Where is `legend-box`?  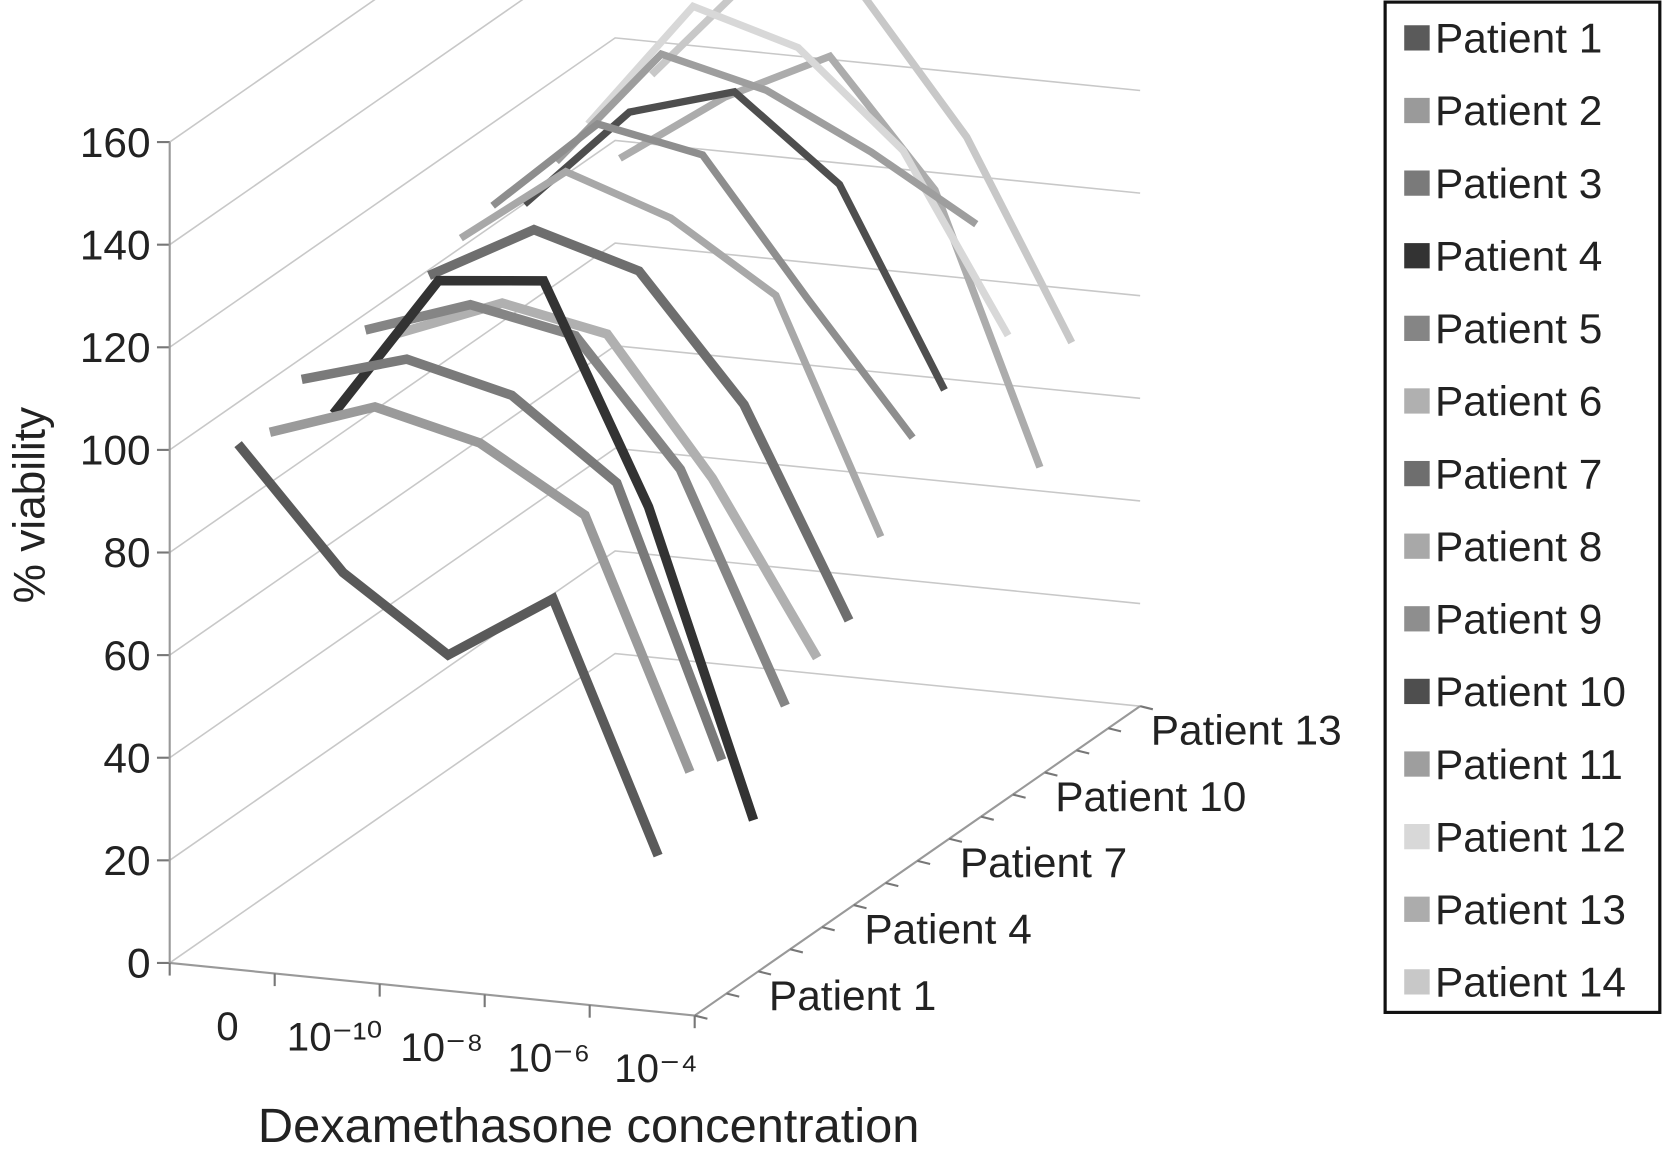 legend-box is located at coordinates (1522, 507).